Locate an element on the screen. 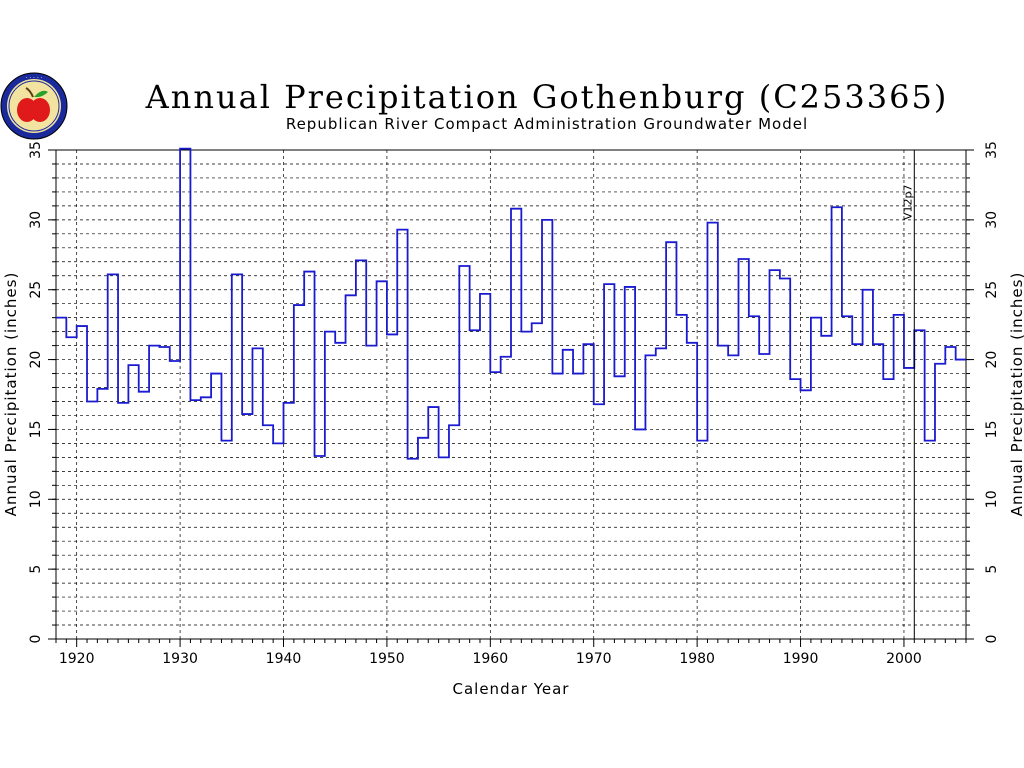 Image resolution: width=1024 pixels, height=768 pixels. x-axis-label: Calendar Year is located at coordinates (511, 689).